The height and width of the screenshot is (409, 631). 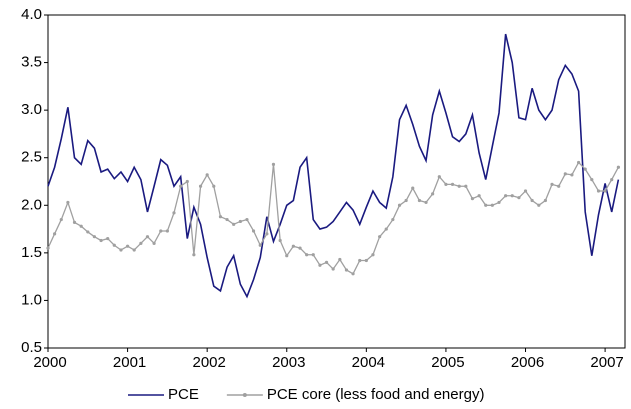 What do you see at coordinates (49, 362) in the screenshot?
I see `x-tick-label: 2000` at bounding box center [49, 362].